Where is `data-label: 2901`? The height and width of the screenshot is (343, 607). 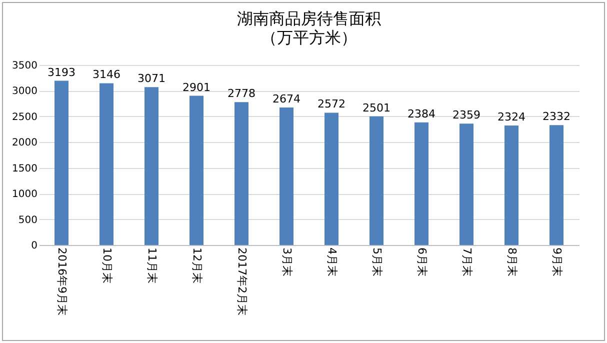
data-label: 2901 is located at coordinates (196, 87).